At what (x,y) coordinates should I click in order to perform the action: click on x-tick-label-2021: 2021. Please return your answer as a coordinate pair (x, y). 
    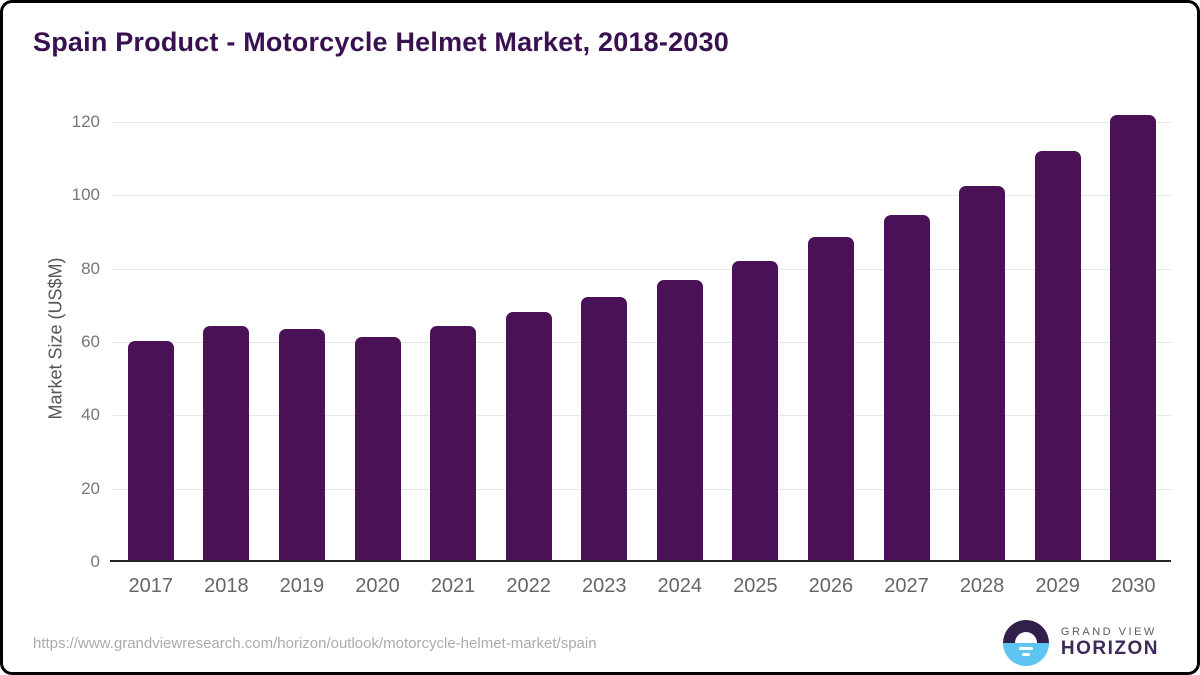
    Looking at the image, I should click on (453, 586).